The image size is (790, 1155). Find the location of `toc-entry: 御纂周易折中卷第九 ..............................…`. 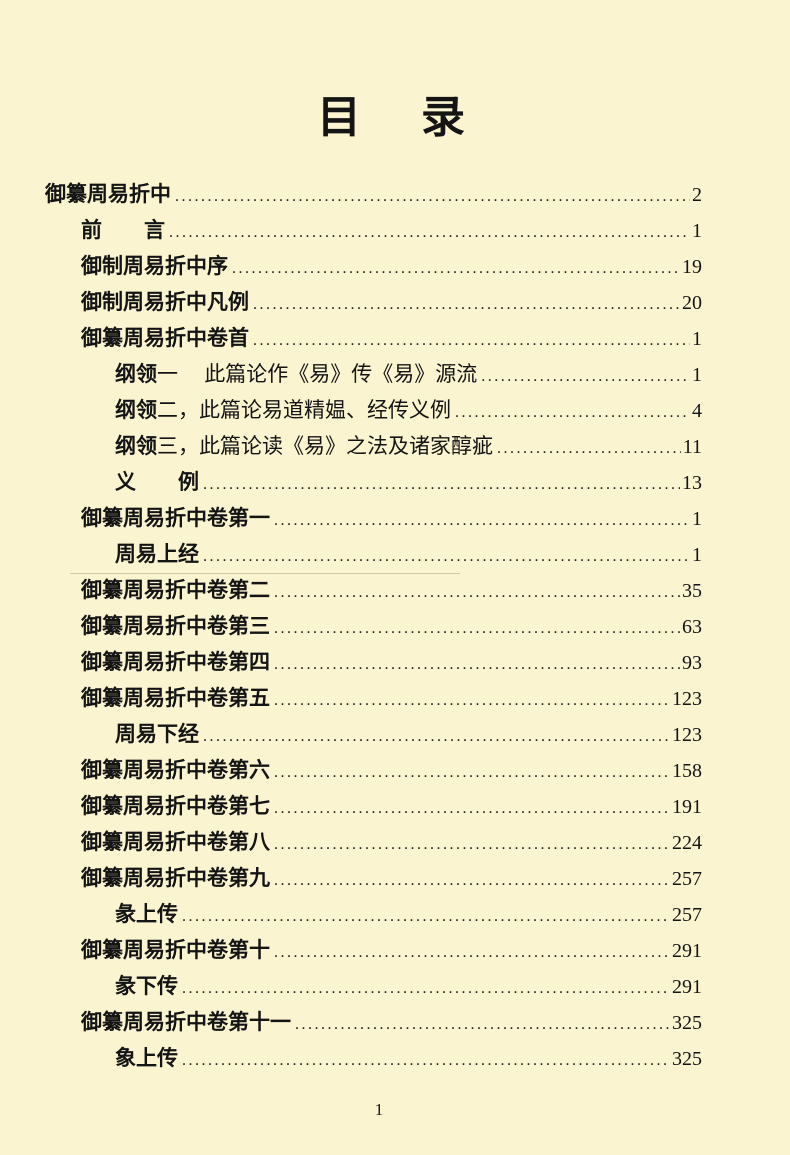

toc-entry: 御纂周易折中卷第九 ..............................… is located at coordinates (395, 878).